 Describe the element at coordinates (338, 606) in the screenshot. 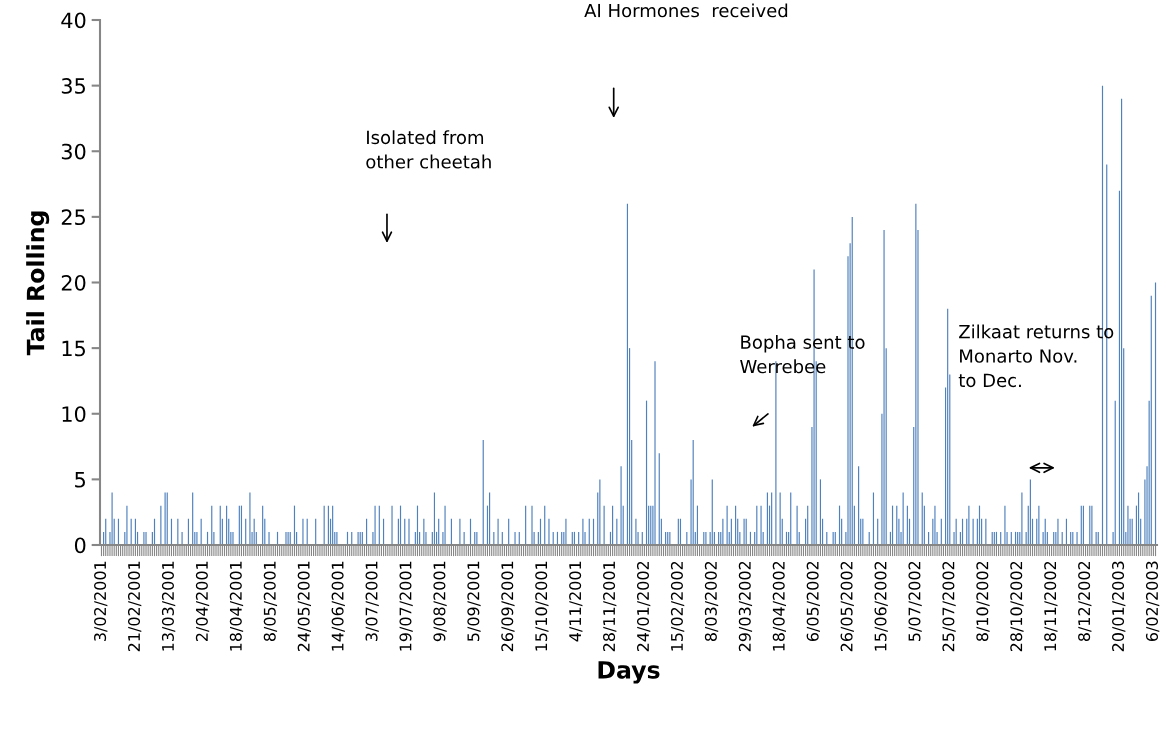

I see `x-tick-label: 14/06/2001` at that location.